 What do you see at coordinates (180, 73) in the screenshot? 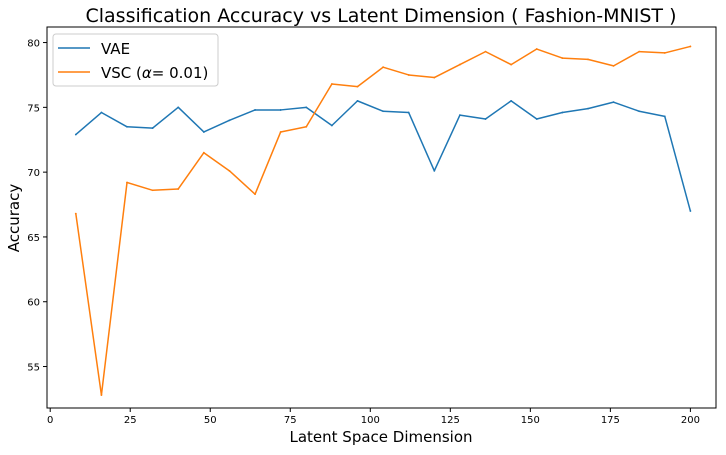
I see `legend-label-suffix: = 0.01)` at bounding box center [180, 73].